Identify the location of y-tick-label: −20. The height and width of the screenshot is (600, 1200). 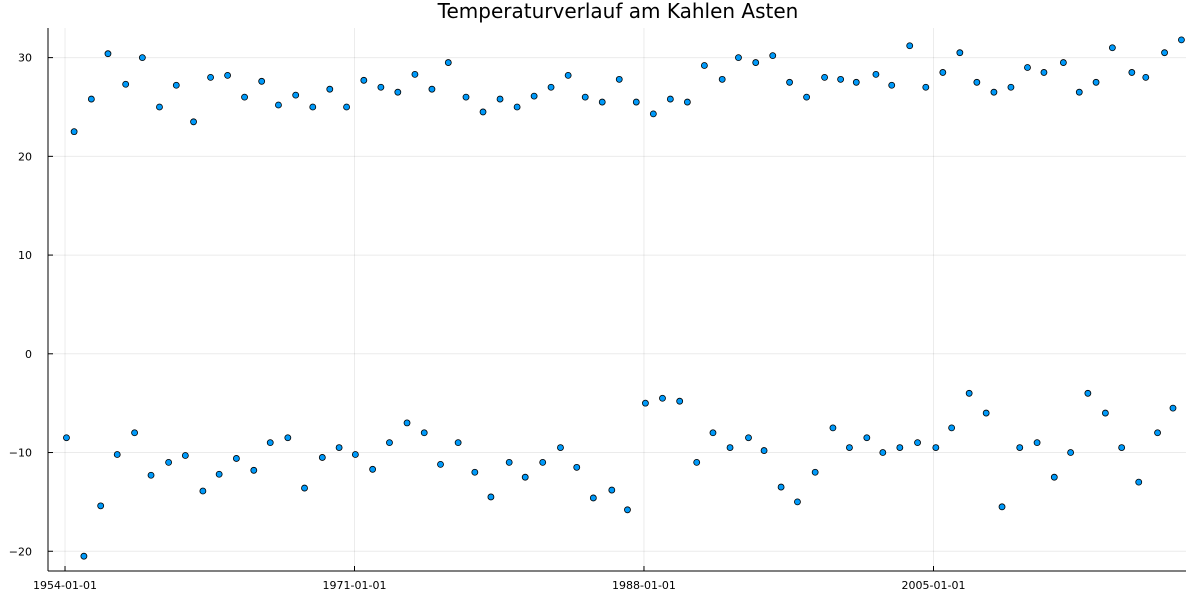
(20, 551).